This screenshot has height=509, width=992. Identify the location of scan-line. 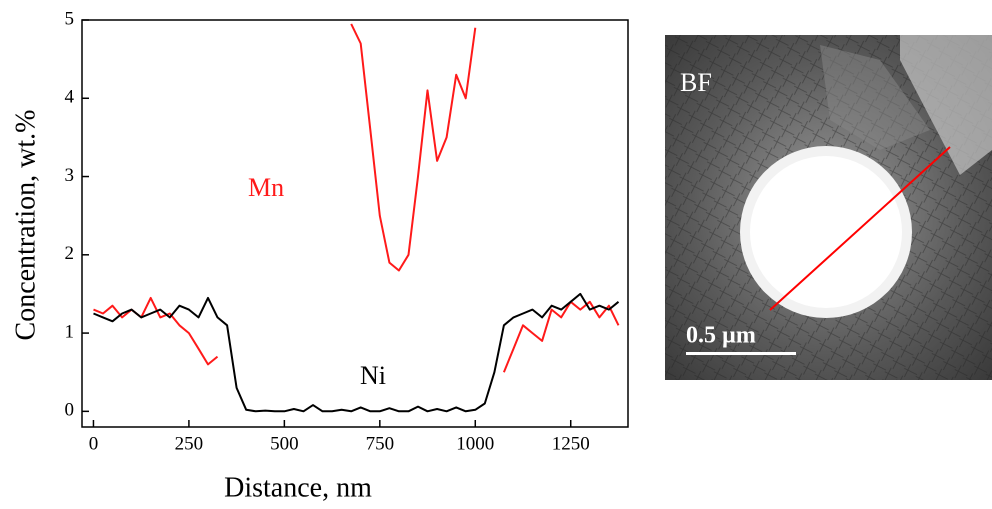
(860, 228).